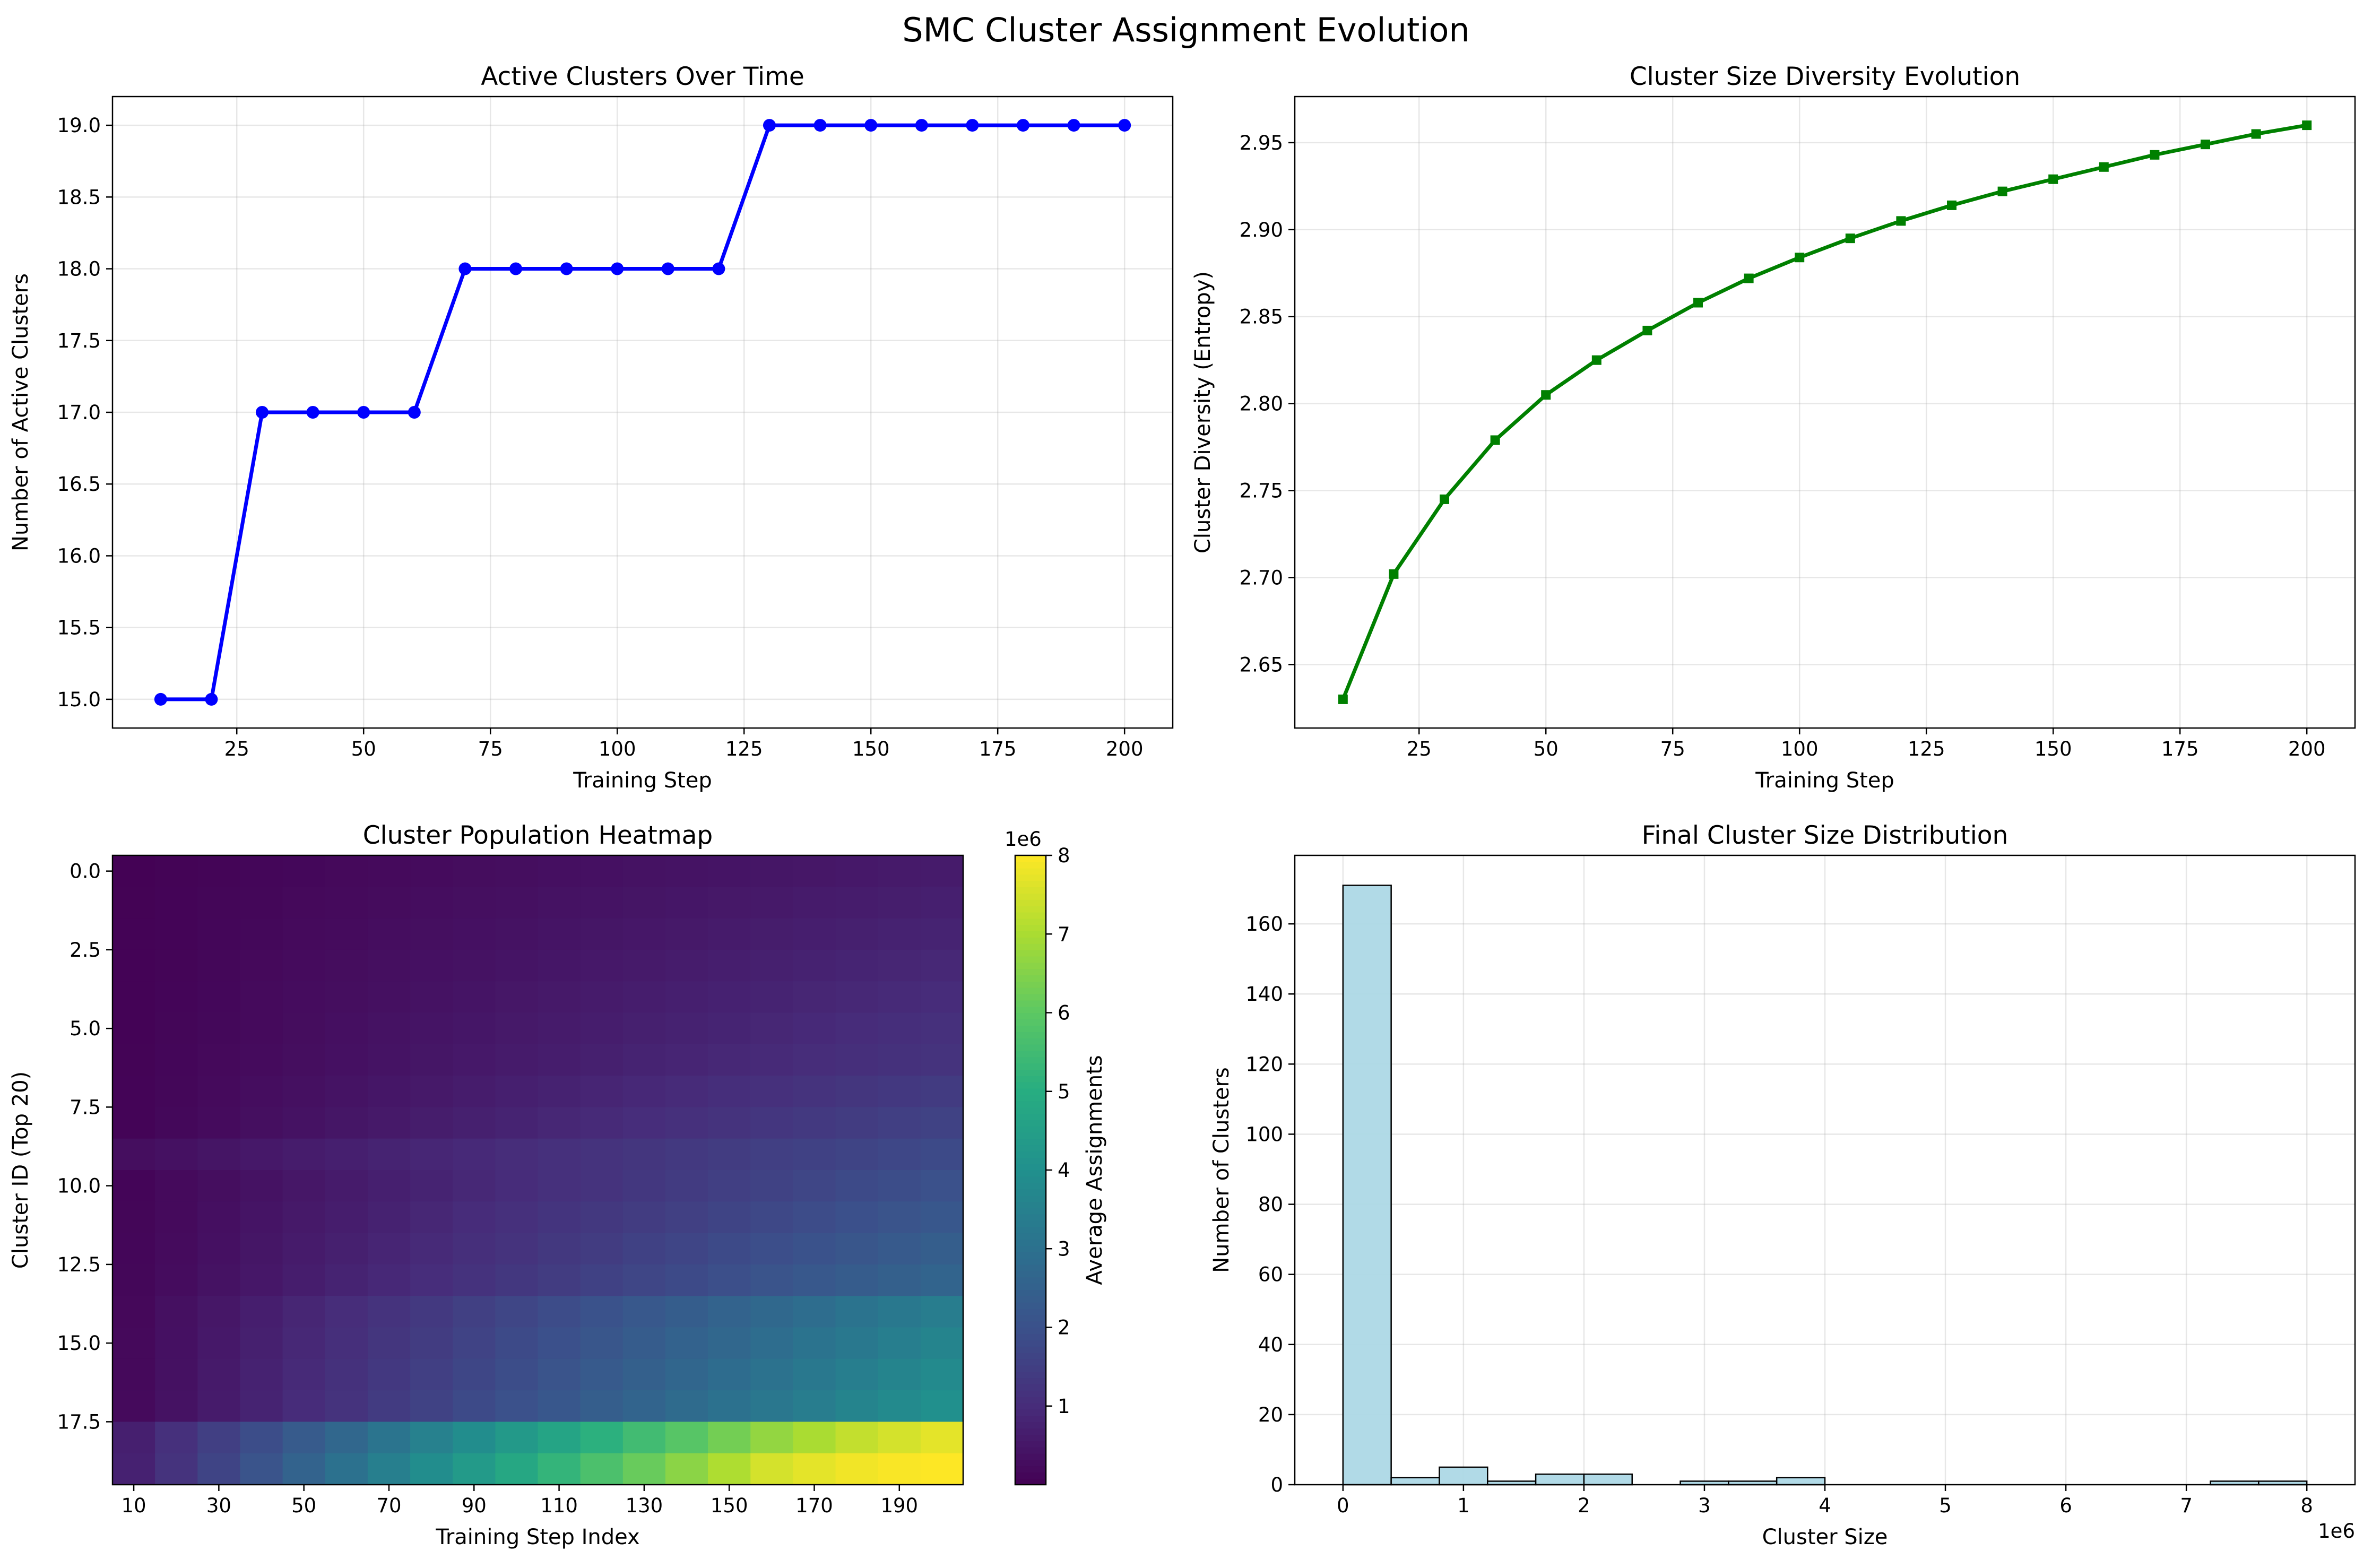  Describe the element at coordinates (79, 628) in the screenshot. I see `y-tick-label: 15.5` at that location.